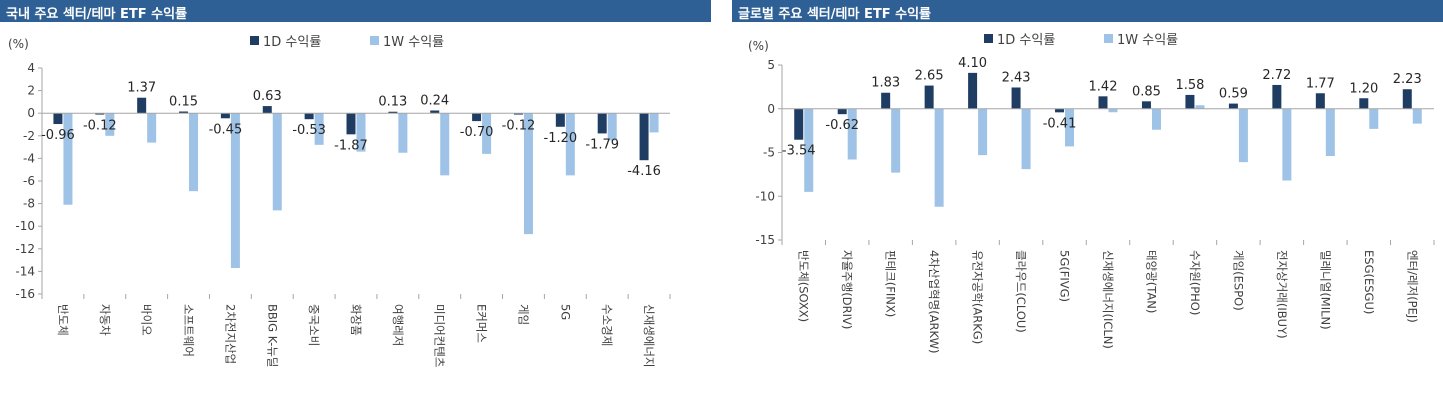 The image size is (1443, 405). What do you see at coordinates (413, 42) in the screenshot?
I see `domestic-legend-label-1w: 1W 수익률` at bounding box center [413, 42].